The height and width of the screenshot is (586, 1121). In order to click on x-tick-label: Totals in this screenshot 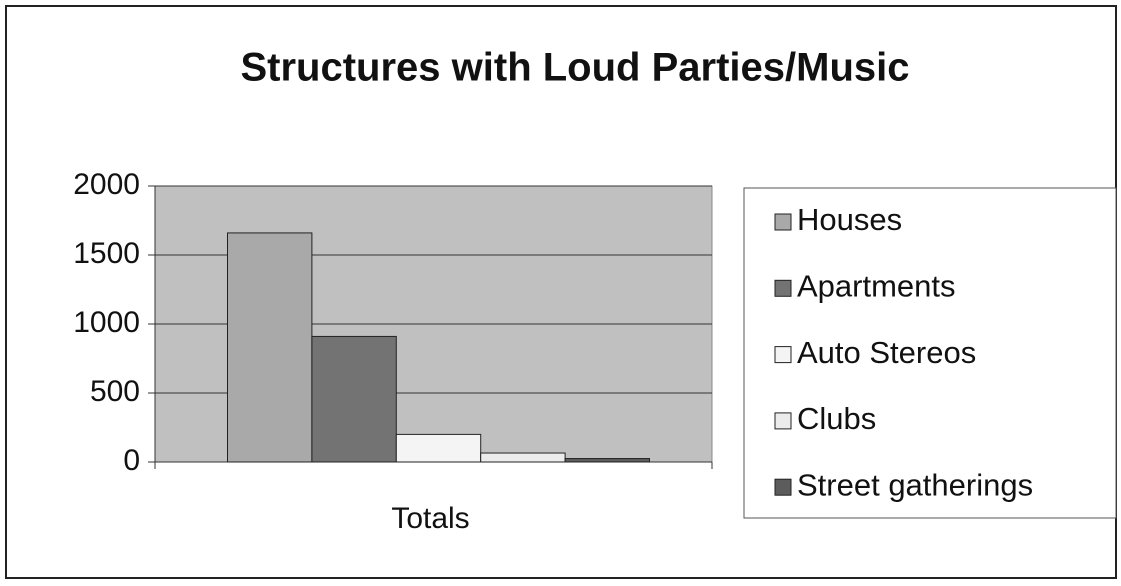, I will do `click(430, 518)`.